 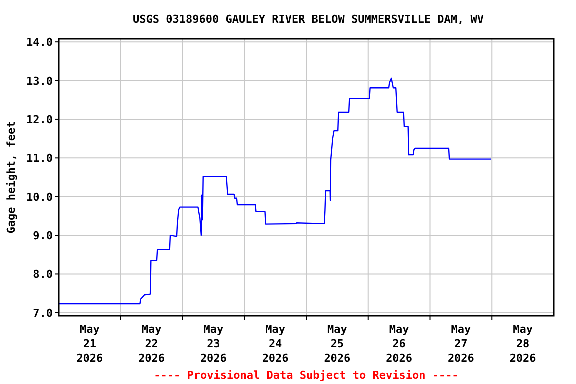 What do you see at coordinates (306, 375) in the screenshot?
I see `text: ---- Provisional Data Subject to Revision ----` at bounding box center [306, 375].